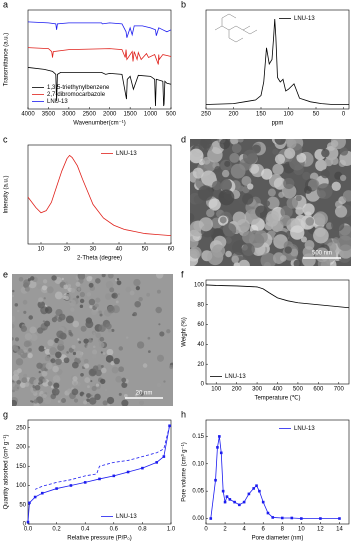 This screenshot has height=555, width=355. What do you see at coordinates (200, 325) in the screenshot?
I see `y-tick-label: 60` at bounding box center [200, 325].